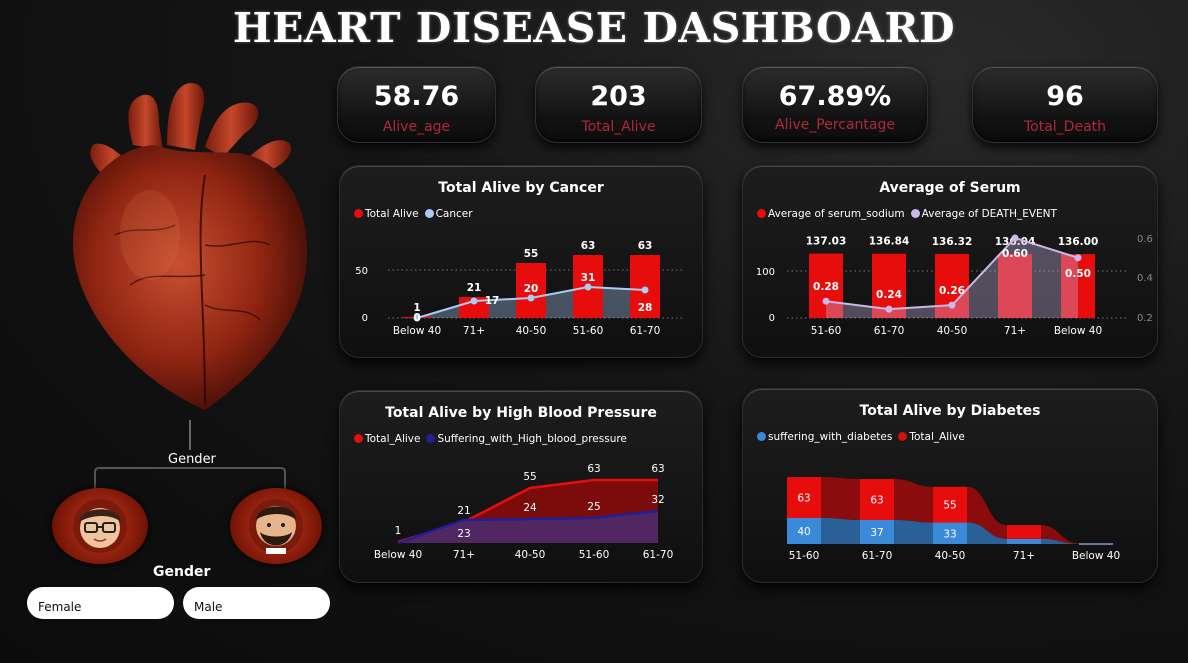  Describe the element at coordinates (526, 439) in the screenshot. I see `legend-item: Suffering_with_High_blood_pressure` at that location.